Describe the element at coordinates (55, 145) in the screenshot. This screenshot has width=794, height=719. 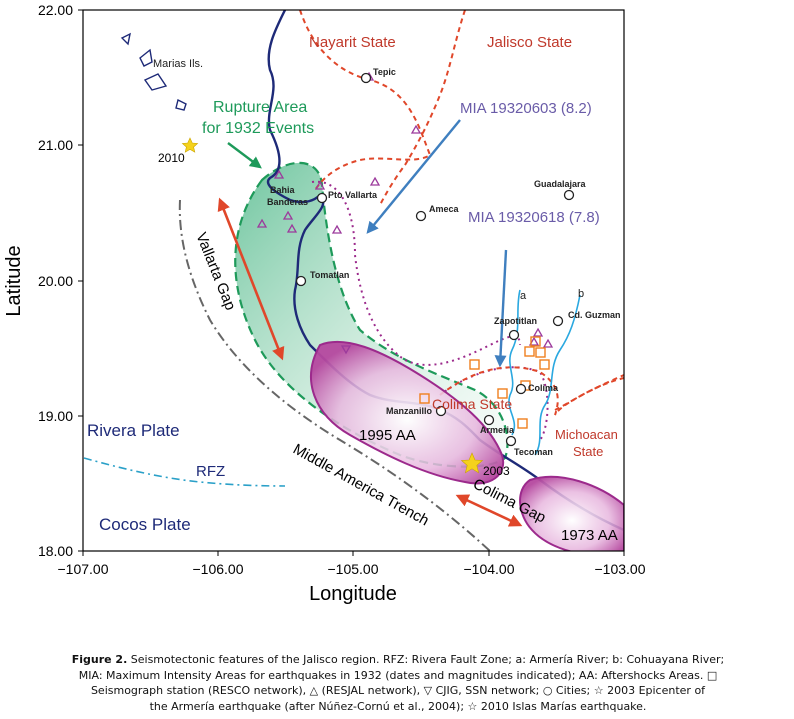
I see `y-tick-label: 21.00` at that location.